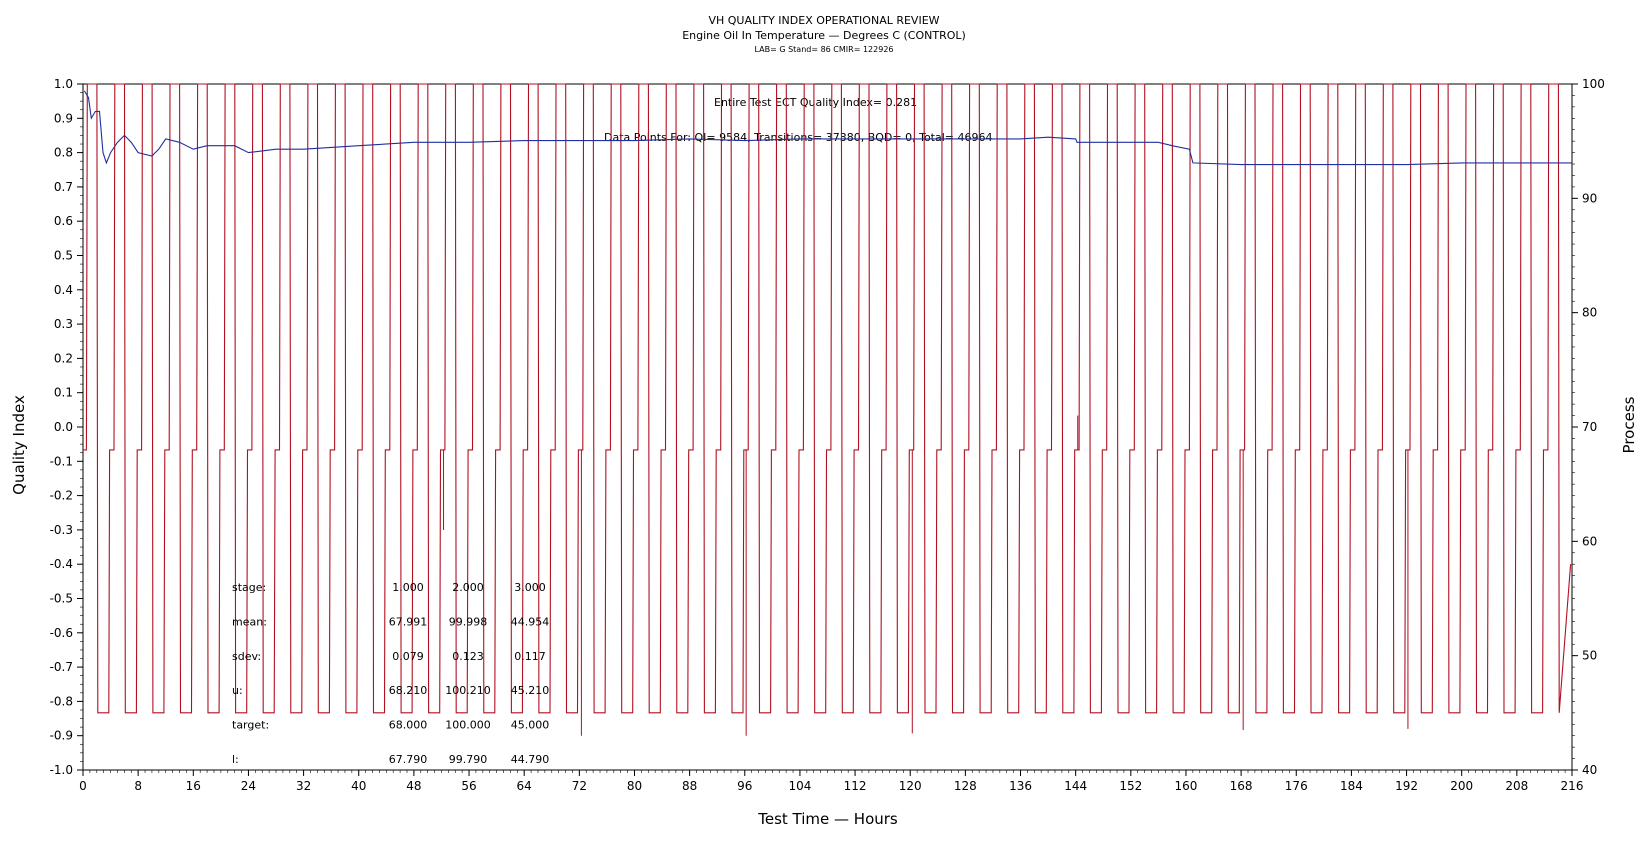  I want to click on x-tick-label: 192, so click(1406, 786).